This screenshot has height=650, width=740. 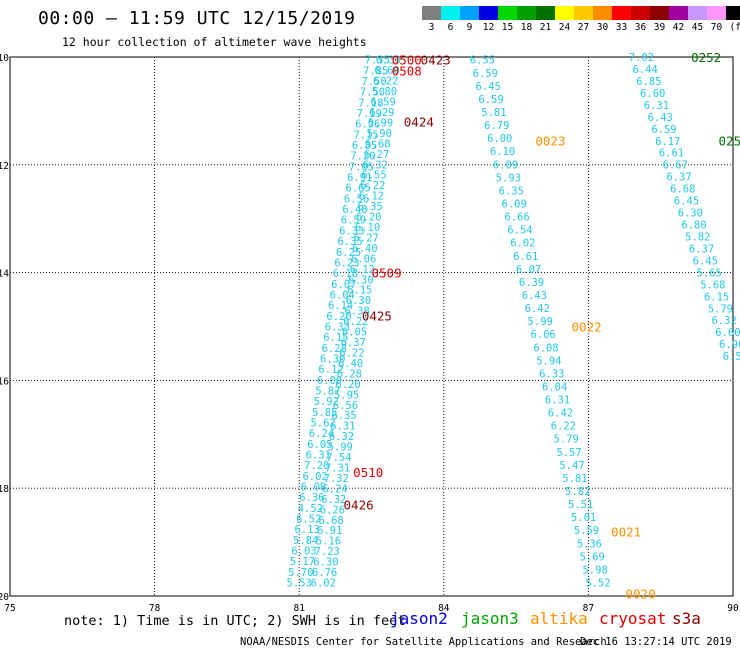 I want to click on color-scale-label: 21, so click(x=545, y=27).